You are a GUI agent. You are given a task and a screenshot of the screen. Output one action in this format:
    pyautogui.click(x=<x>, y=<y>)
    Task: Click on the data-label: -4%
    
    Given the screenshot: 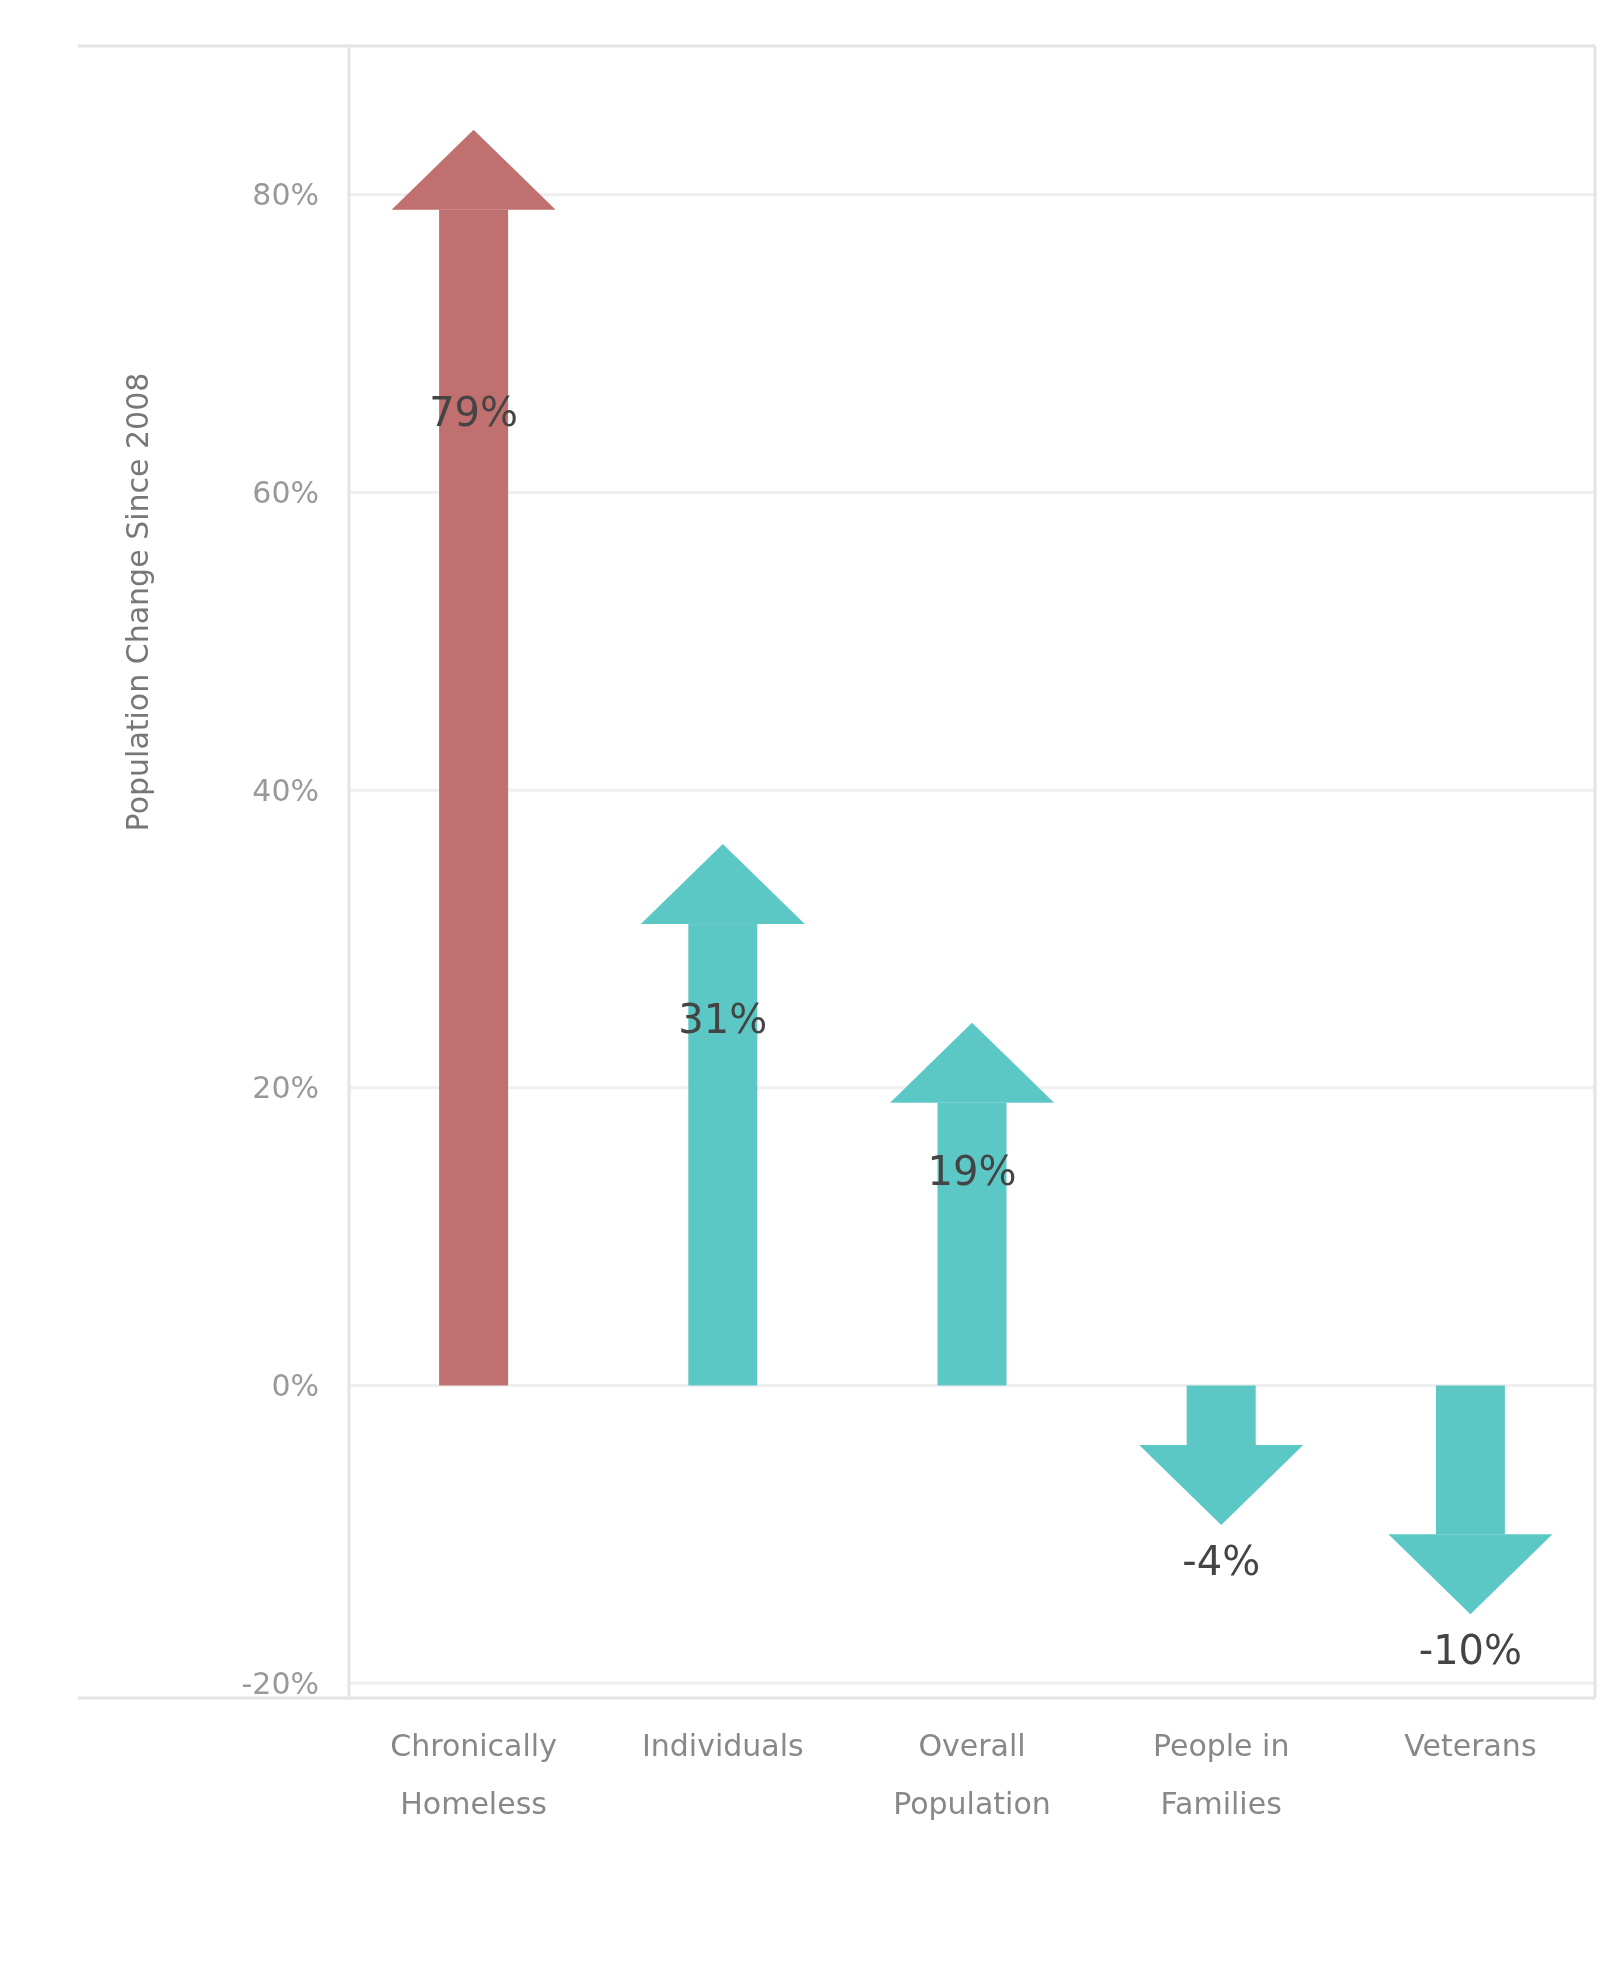 What is the action you would take?
    pyautogui.click(x=1221, y=1560)
    